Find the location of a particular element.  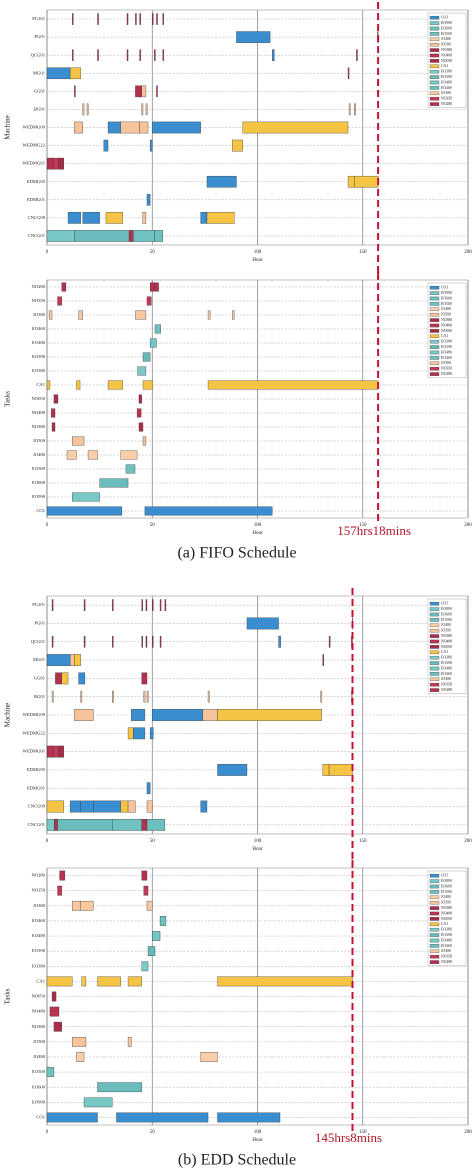

row-label: EO460 is located at coordinates (39, 920).